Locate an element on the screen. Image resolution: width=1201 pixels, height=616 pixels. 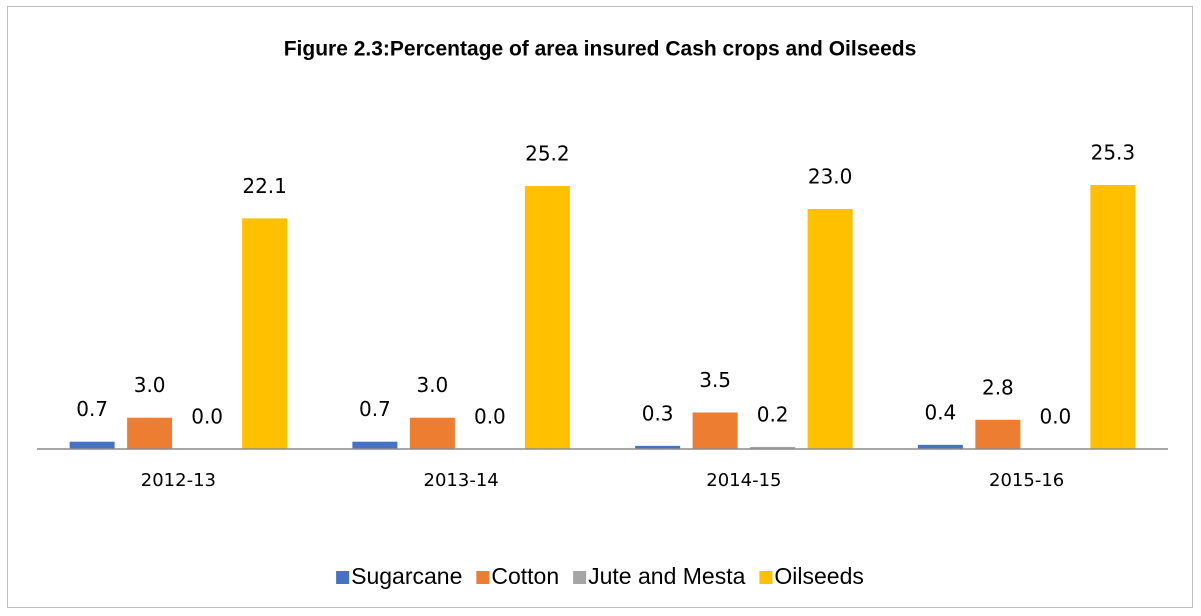
legend-label: Cotton is located at coordinates (525, 576).